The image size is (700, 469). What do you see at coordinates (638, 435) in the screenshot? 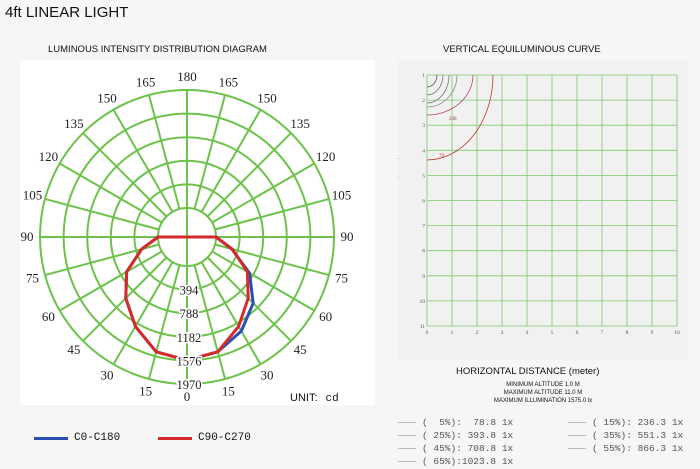
I see `iso-legend-label: ( 35%): 551.3 1x` at bounding box center [638, 435].